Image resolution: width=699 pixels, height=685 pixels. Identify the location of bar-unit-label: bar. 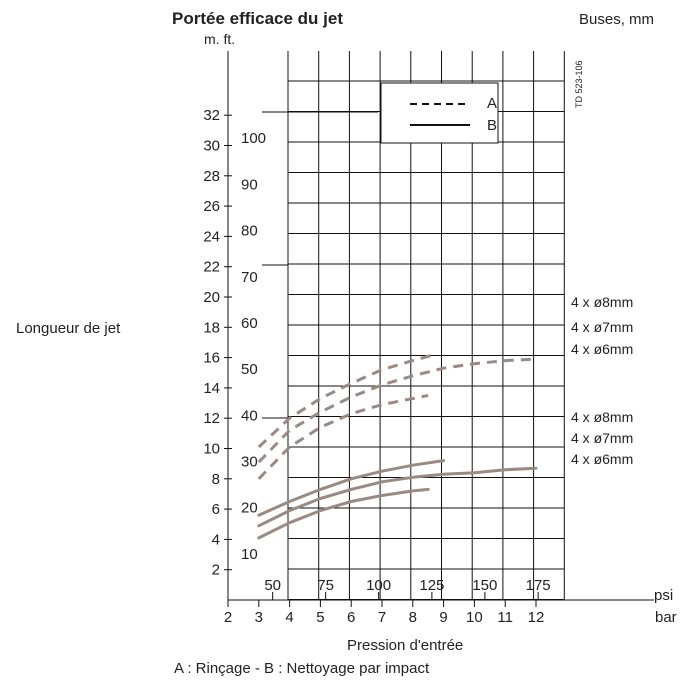
(666, 617).